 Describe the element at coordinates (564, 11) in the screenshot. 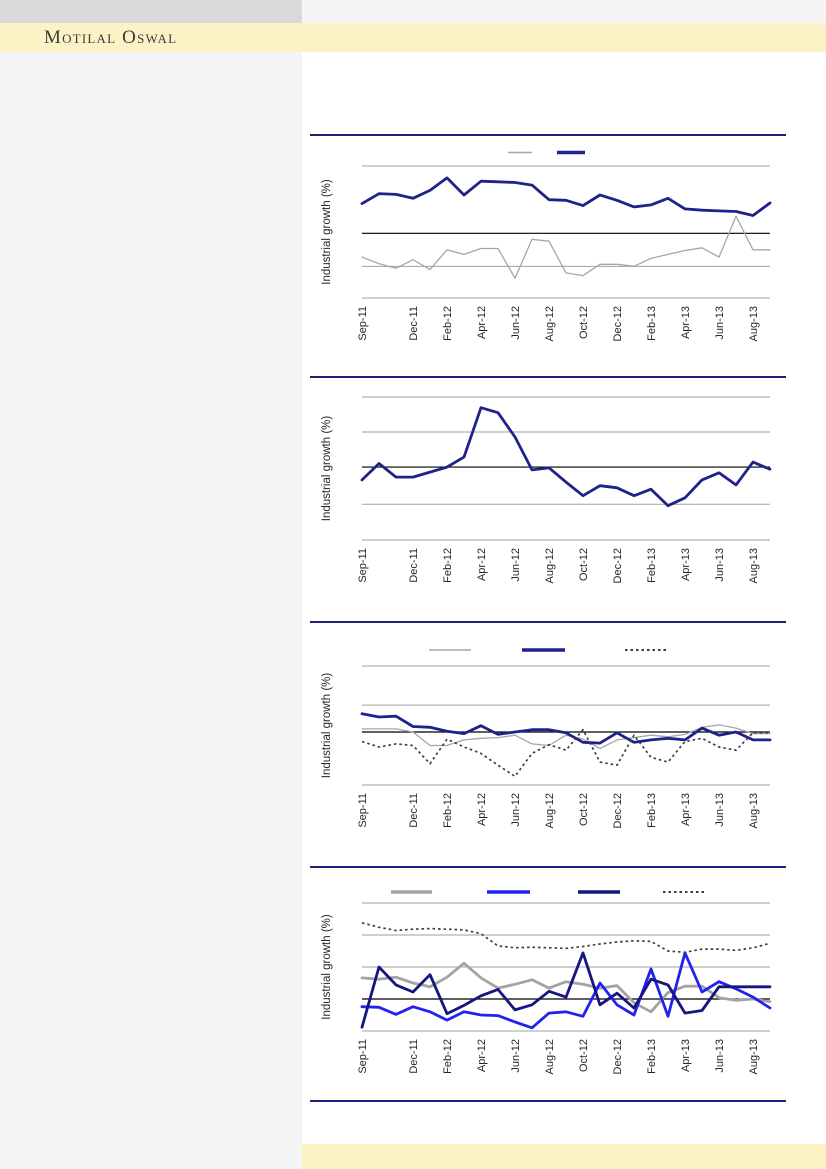

I see `top-bar-right` at that location.